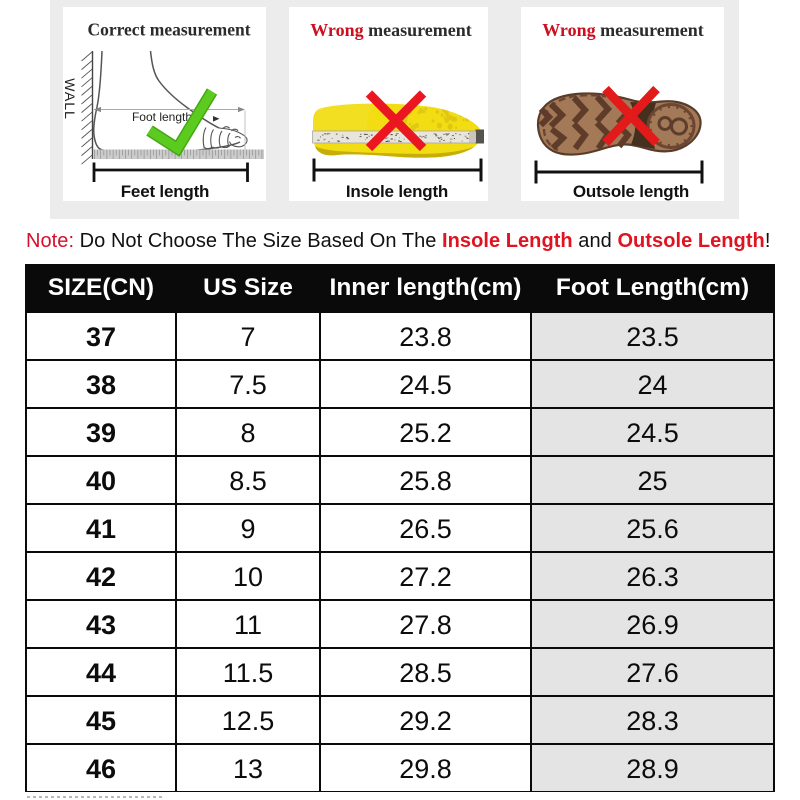 The width and height of the screenshot is (800, 800). What do you see at coordinates (168, 30) in the screenshot?
I see `svg-text: Correct measurement` at bounding box center [168, 30].